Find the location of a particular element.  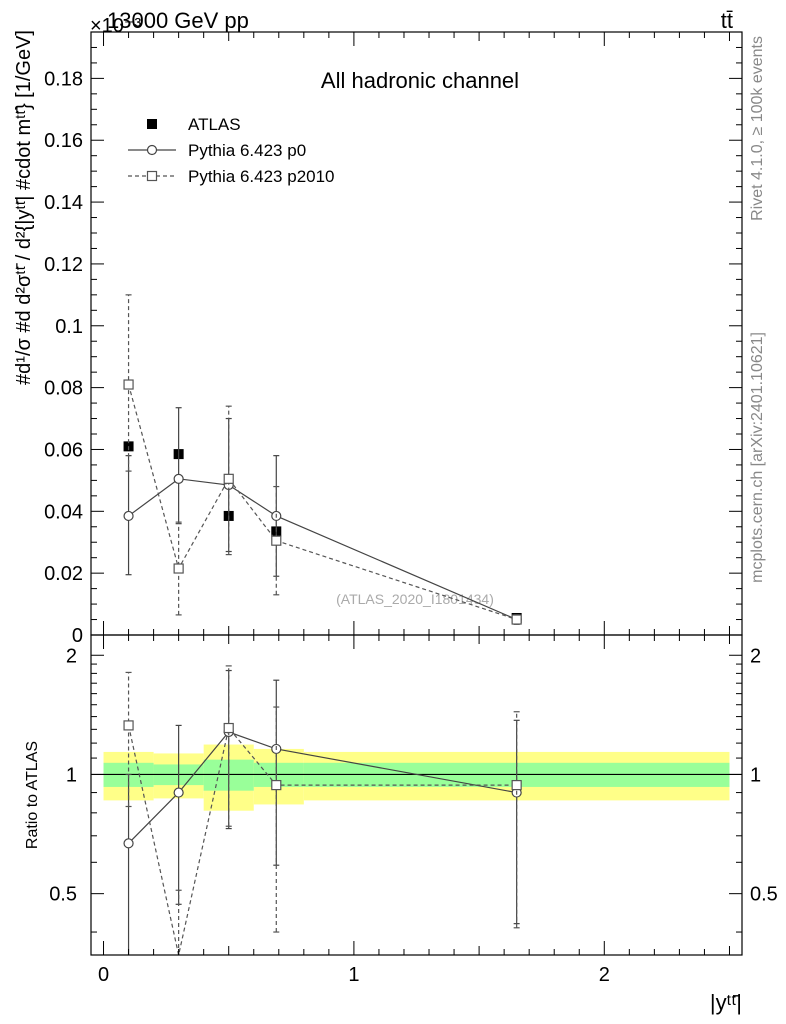

y-tick-label: 0.12 is located at coordinates (63, 265).